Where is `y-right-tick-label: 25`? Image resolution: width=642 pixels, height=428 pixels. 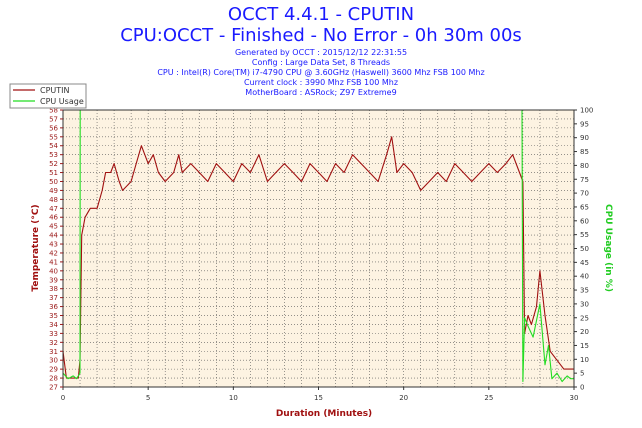 y-right-tick-label: 25 is located at coordinates (584, 318).